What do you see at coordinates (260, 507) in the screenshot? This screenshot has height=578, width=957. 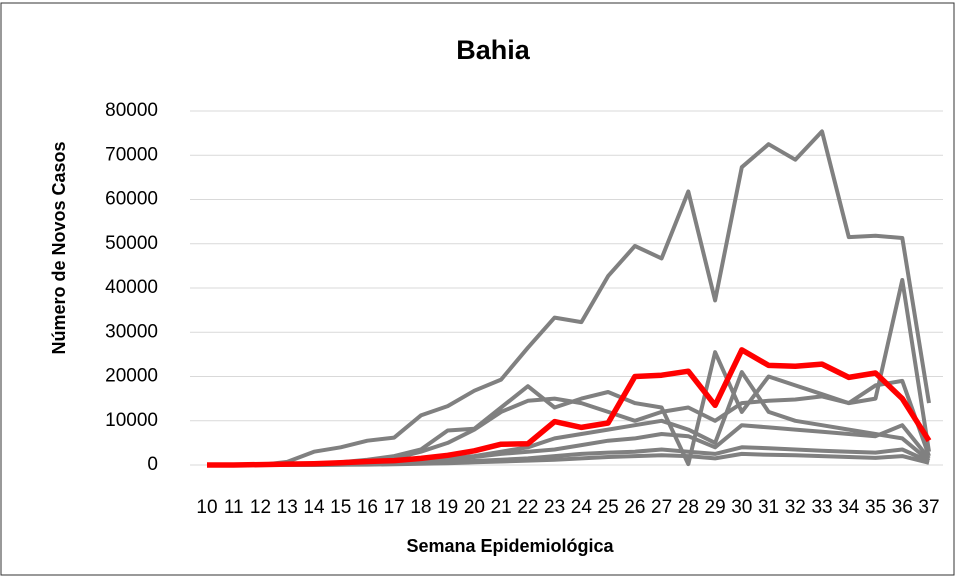 I see `x-tick-label: 12` at bounding box center [260, 507].